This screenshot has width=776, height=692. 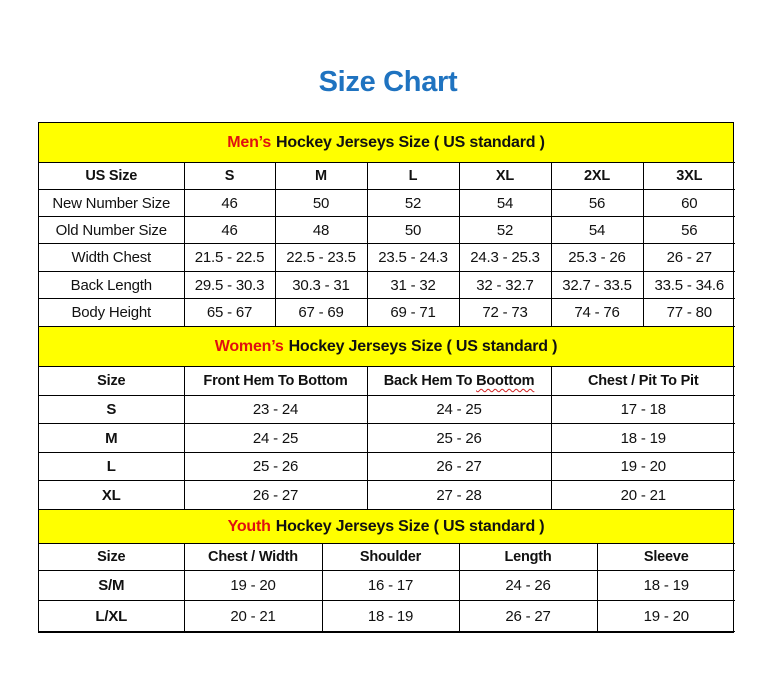 I want to click on table-row: S 23 - 24 24 - 25 17 - 18, so click(x=387, y=409).